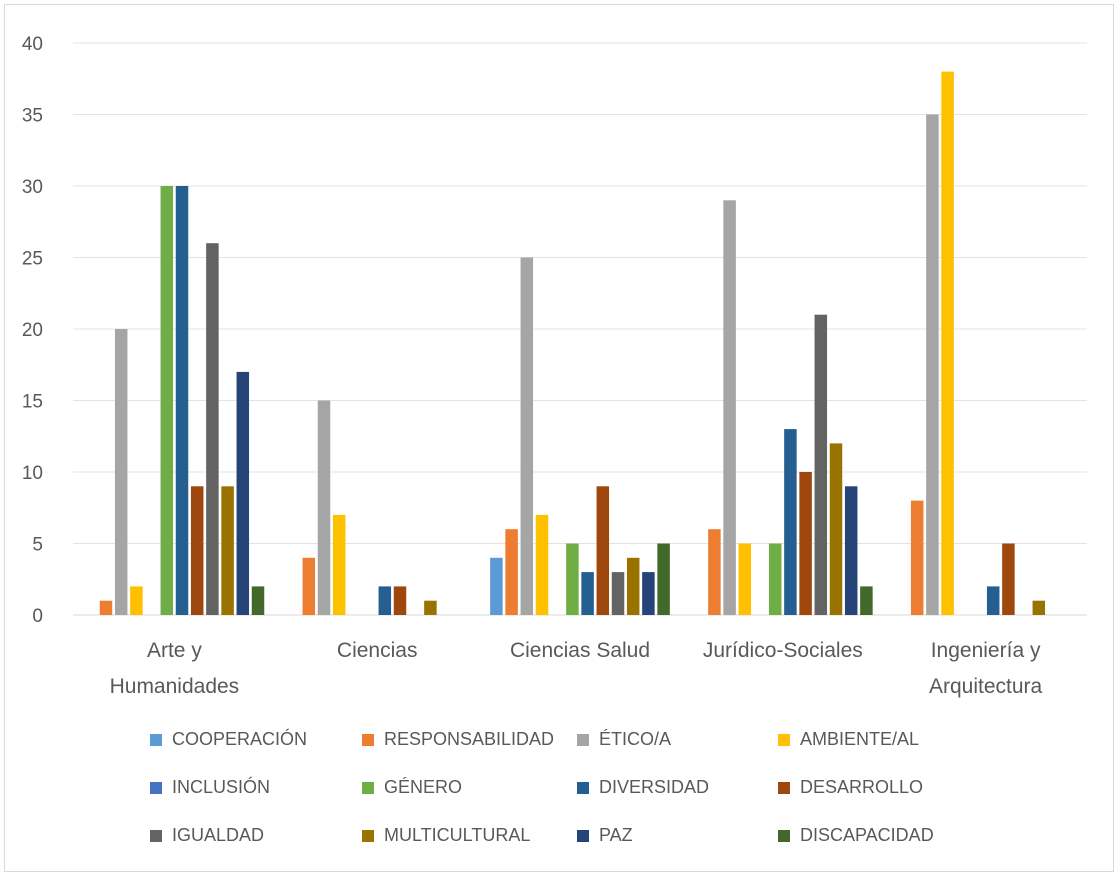 The image size is (1118, 876). Describe the element at coordinates (32, 473) in the screenshot. I see `y-tick-label: 10` at that location.